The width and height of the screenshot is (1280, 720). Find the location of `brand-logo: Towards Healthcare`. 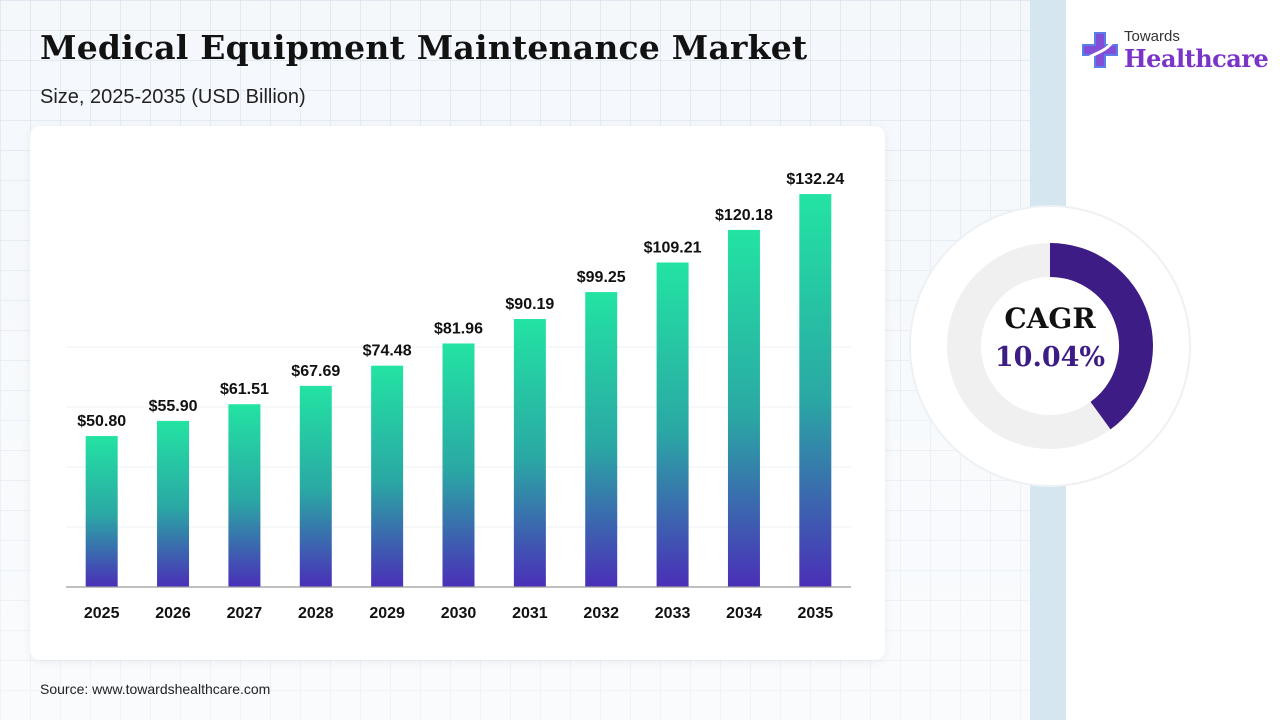

brand-logo: Towards Healthcare is located at coordinates (1174, 53).